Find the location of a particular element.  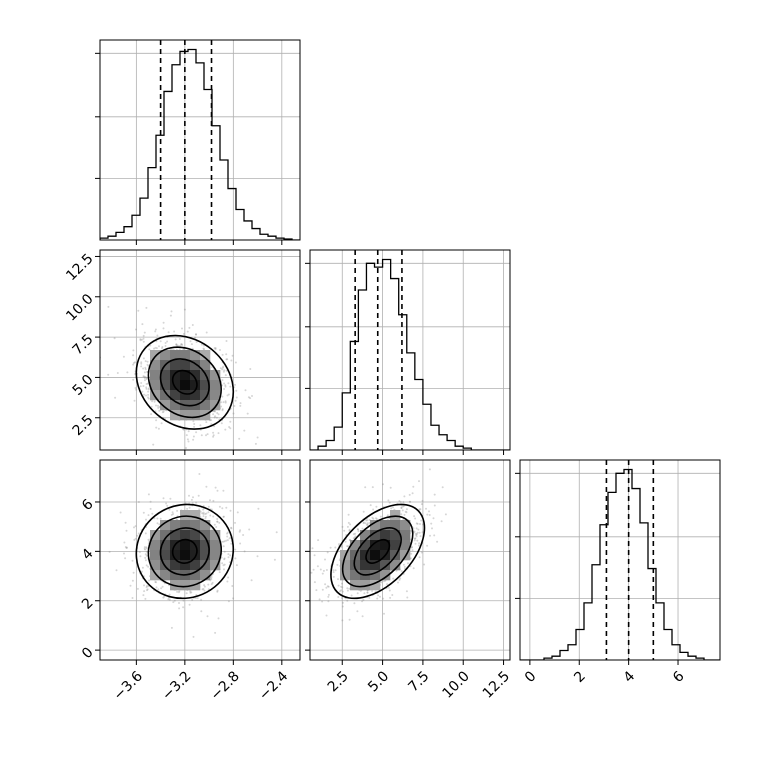

y-tick-label-1-4: 12.5 is located at coordinates (79, 267).